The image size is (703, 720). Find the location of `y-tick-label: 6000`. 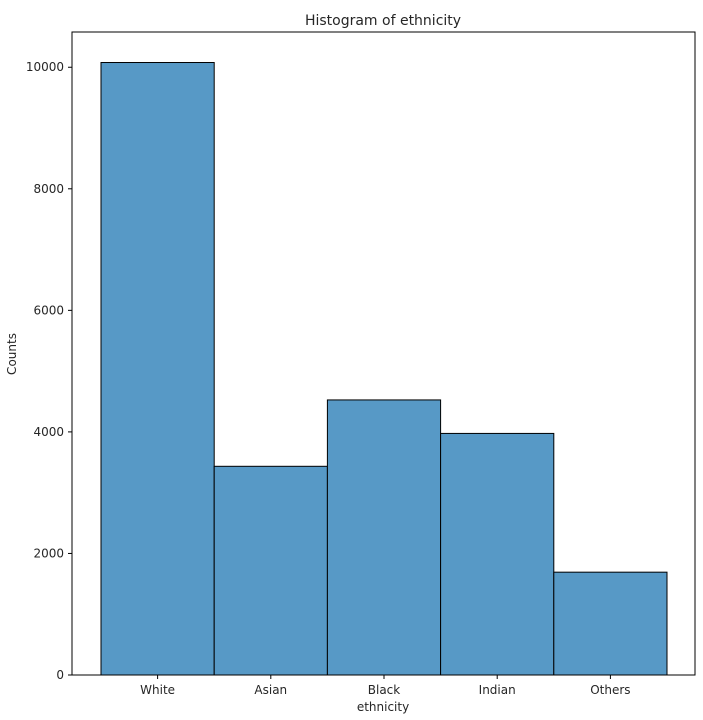

y-tick-label: 6000 is located at coordinates (48, 310).